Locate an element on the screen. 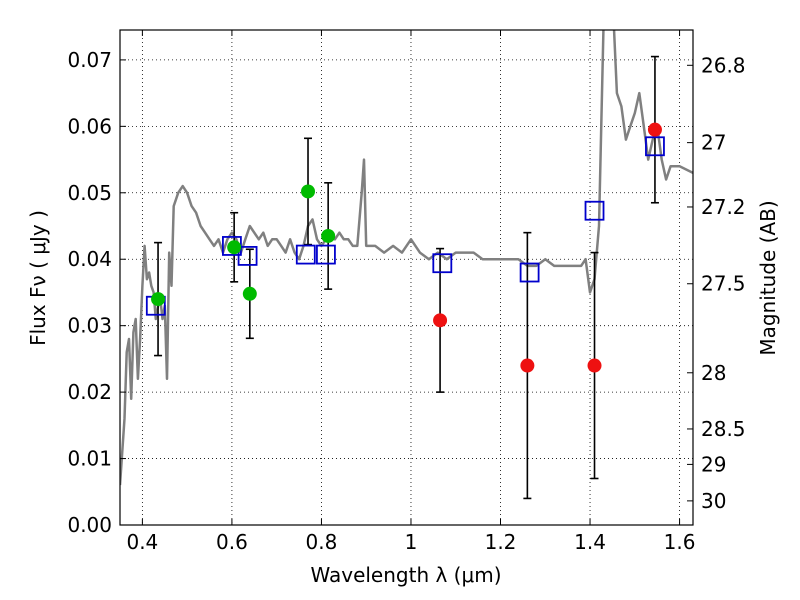 Image resolution: width=800 pixels, height=600 pixels. y-tick-label: 0.05 is located at coordinates (89, 193).